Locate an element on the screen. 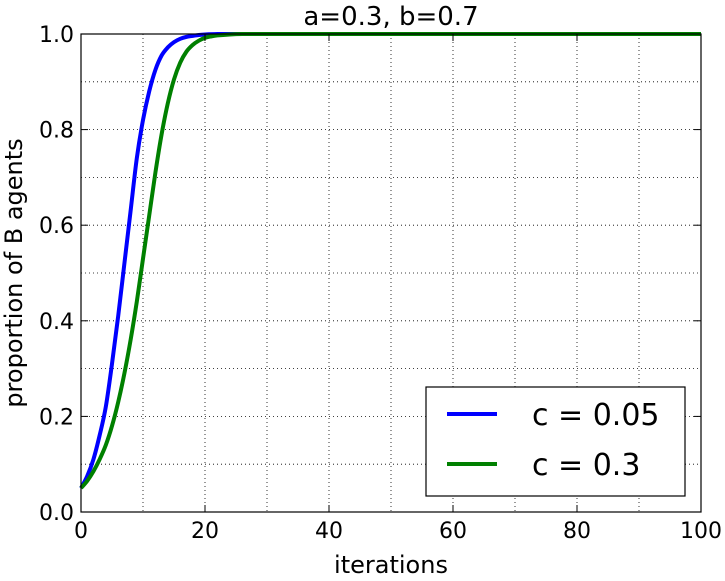 Image resolution: width=725 pixels, height=581 pixels. chart-title: a=0.3, b=0.7 is located at coordinates (390, 17).